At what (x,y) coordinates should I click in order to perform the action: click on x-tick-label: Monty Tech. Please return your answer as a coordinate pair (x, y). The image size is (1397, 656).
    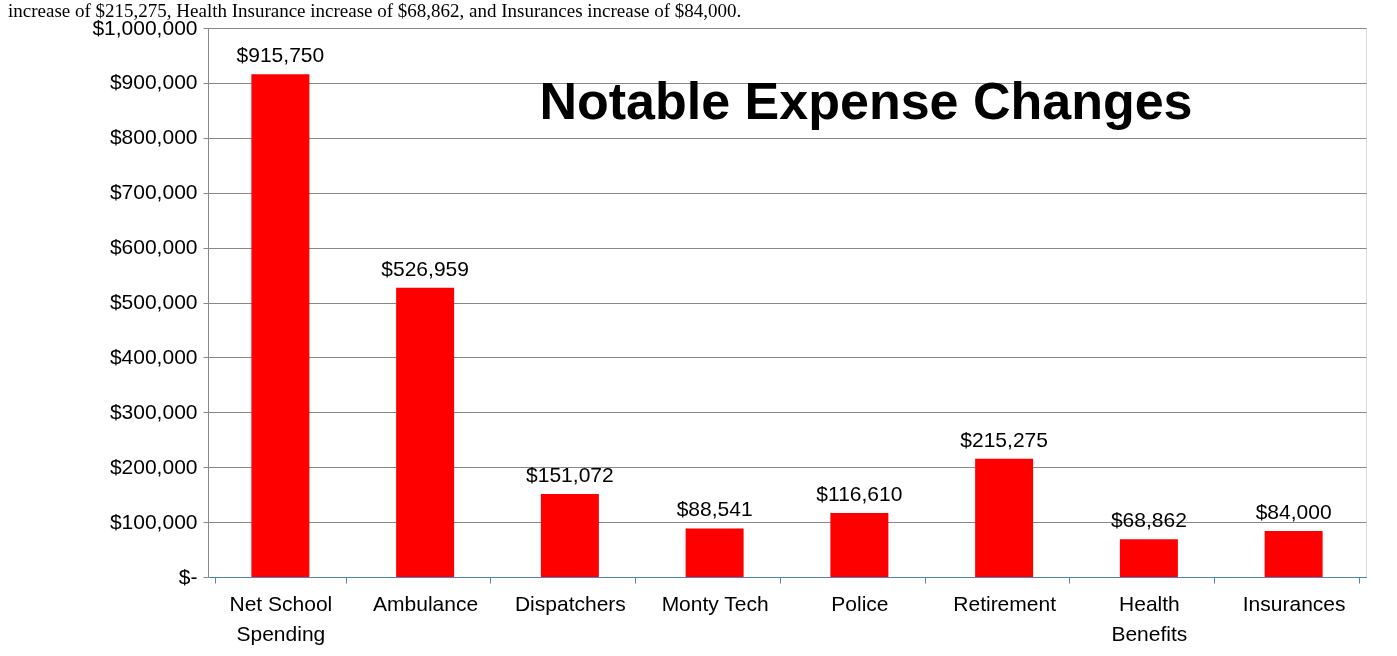
    Looking at the image, I should click on (715, 603).